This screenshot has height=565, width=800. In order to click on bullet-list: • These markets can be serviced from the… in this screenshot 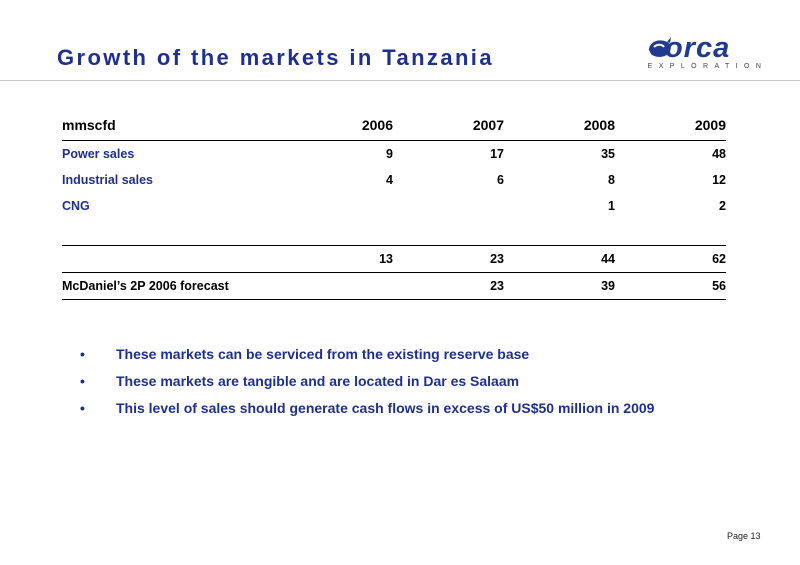, I will do `click(367, 383)`.